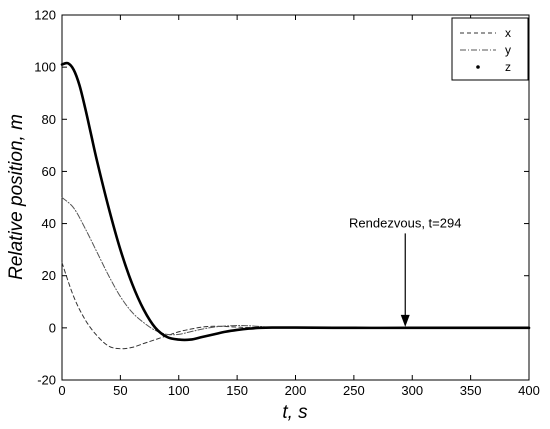 This screenshot has height=429, width=550. What do you see at coordinates (354, 390) in the screenshot?
I see `x-tick-label: 250` at bounding box center [354, 390].